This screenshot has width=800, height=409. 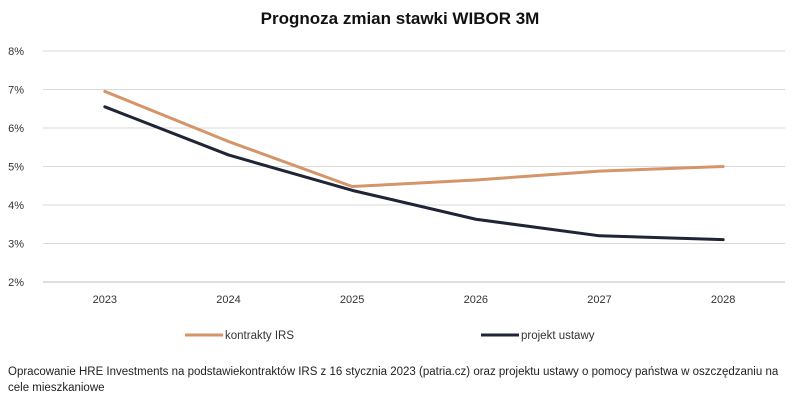 What do you see at coordinates (599, 300) in the screenshot?
I see `x-tick-label: 2027` at bounding box center [599, 300].